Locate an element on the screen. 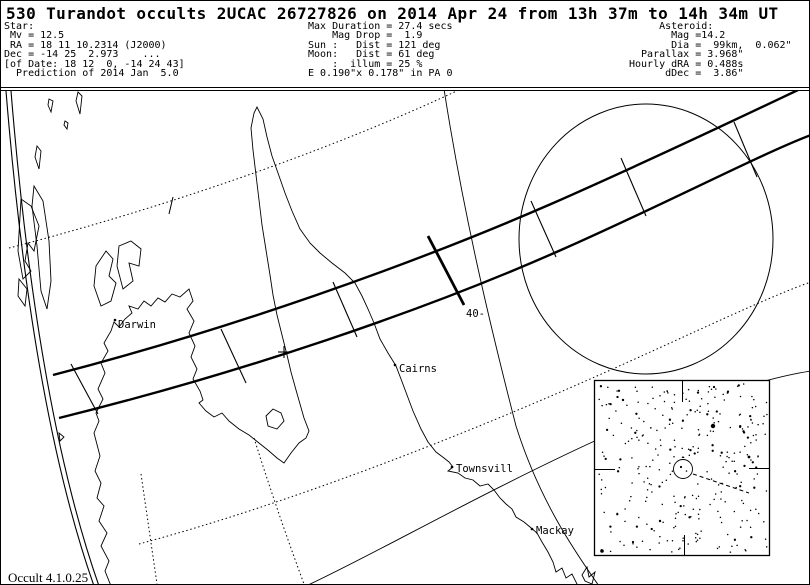  target-star-dot is located at coordinates (681, 467).